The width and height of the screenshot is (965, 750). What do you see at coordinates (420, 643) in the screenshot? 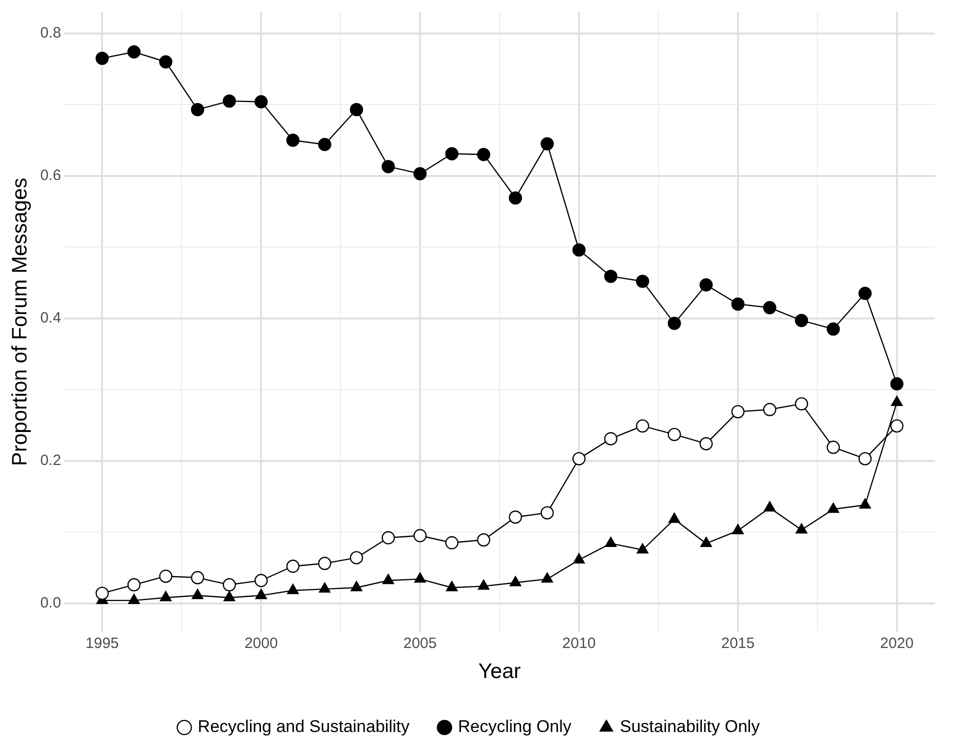
I see `x-tick-label: 2005` at bounding box center [420, 643].